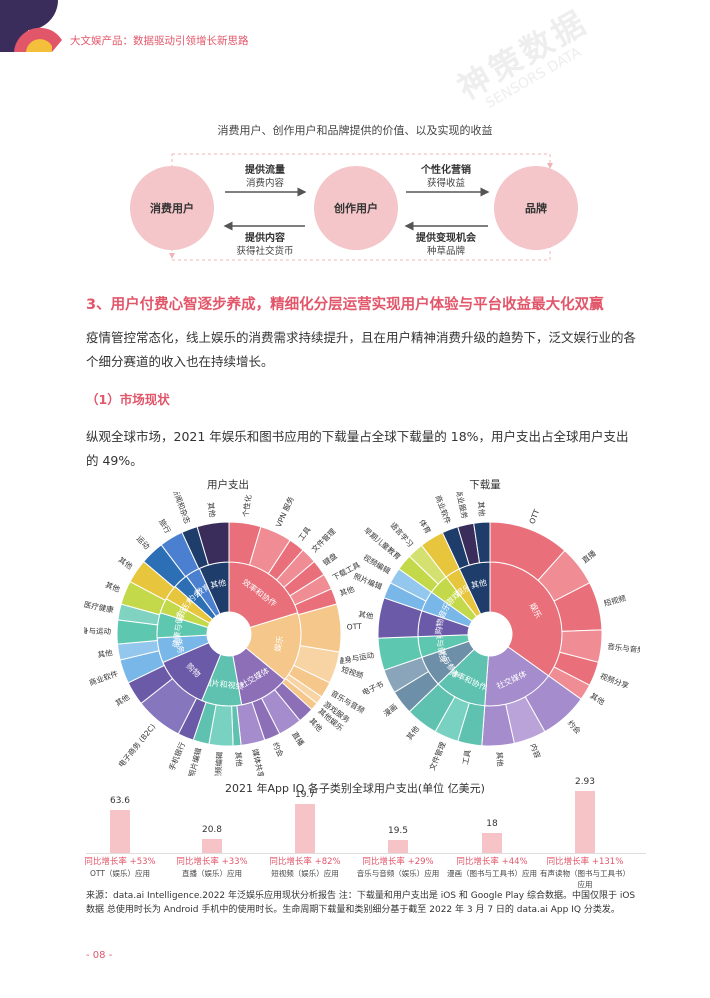 The width and height of the screenshot is (710, 998). I want to click on flow-connectors, so click(361, 207).